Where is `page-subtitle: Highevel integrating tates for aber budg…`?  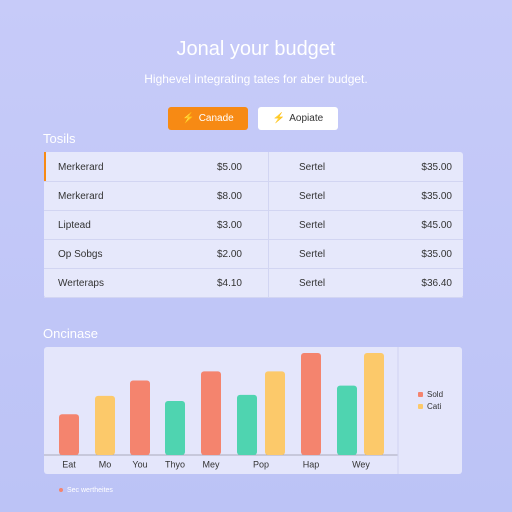 page-subtitle: Highevel integrating tates for aber budg… is located at coordinates (256, 79).